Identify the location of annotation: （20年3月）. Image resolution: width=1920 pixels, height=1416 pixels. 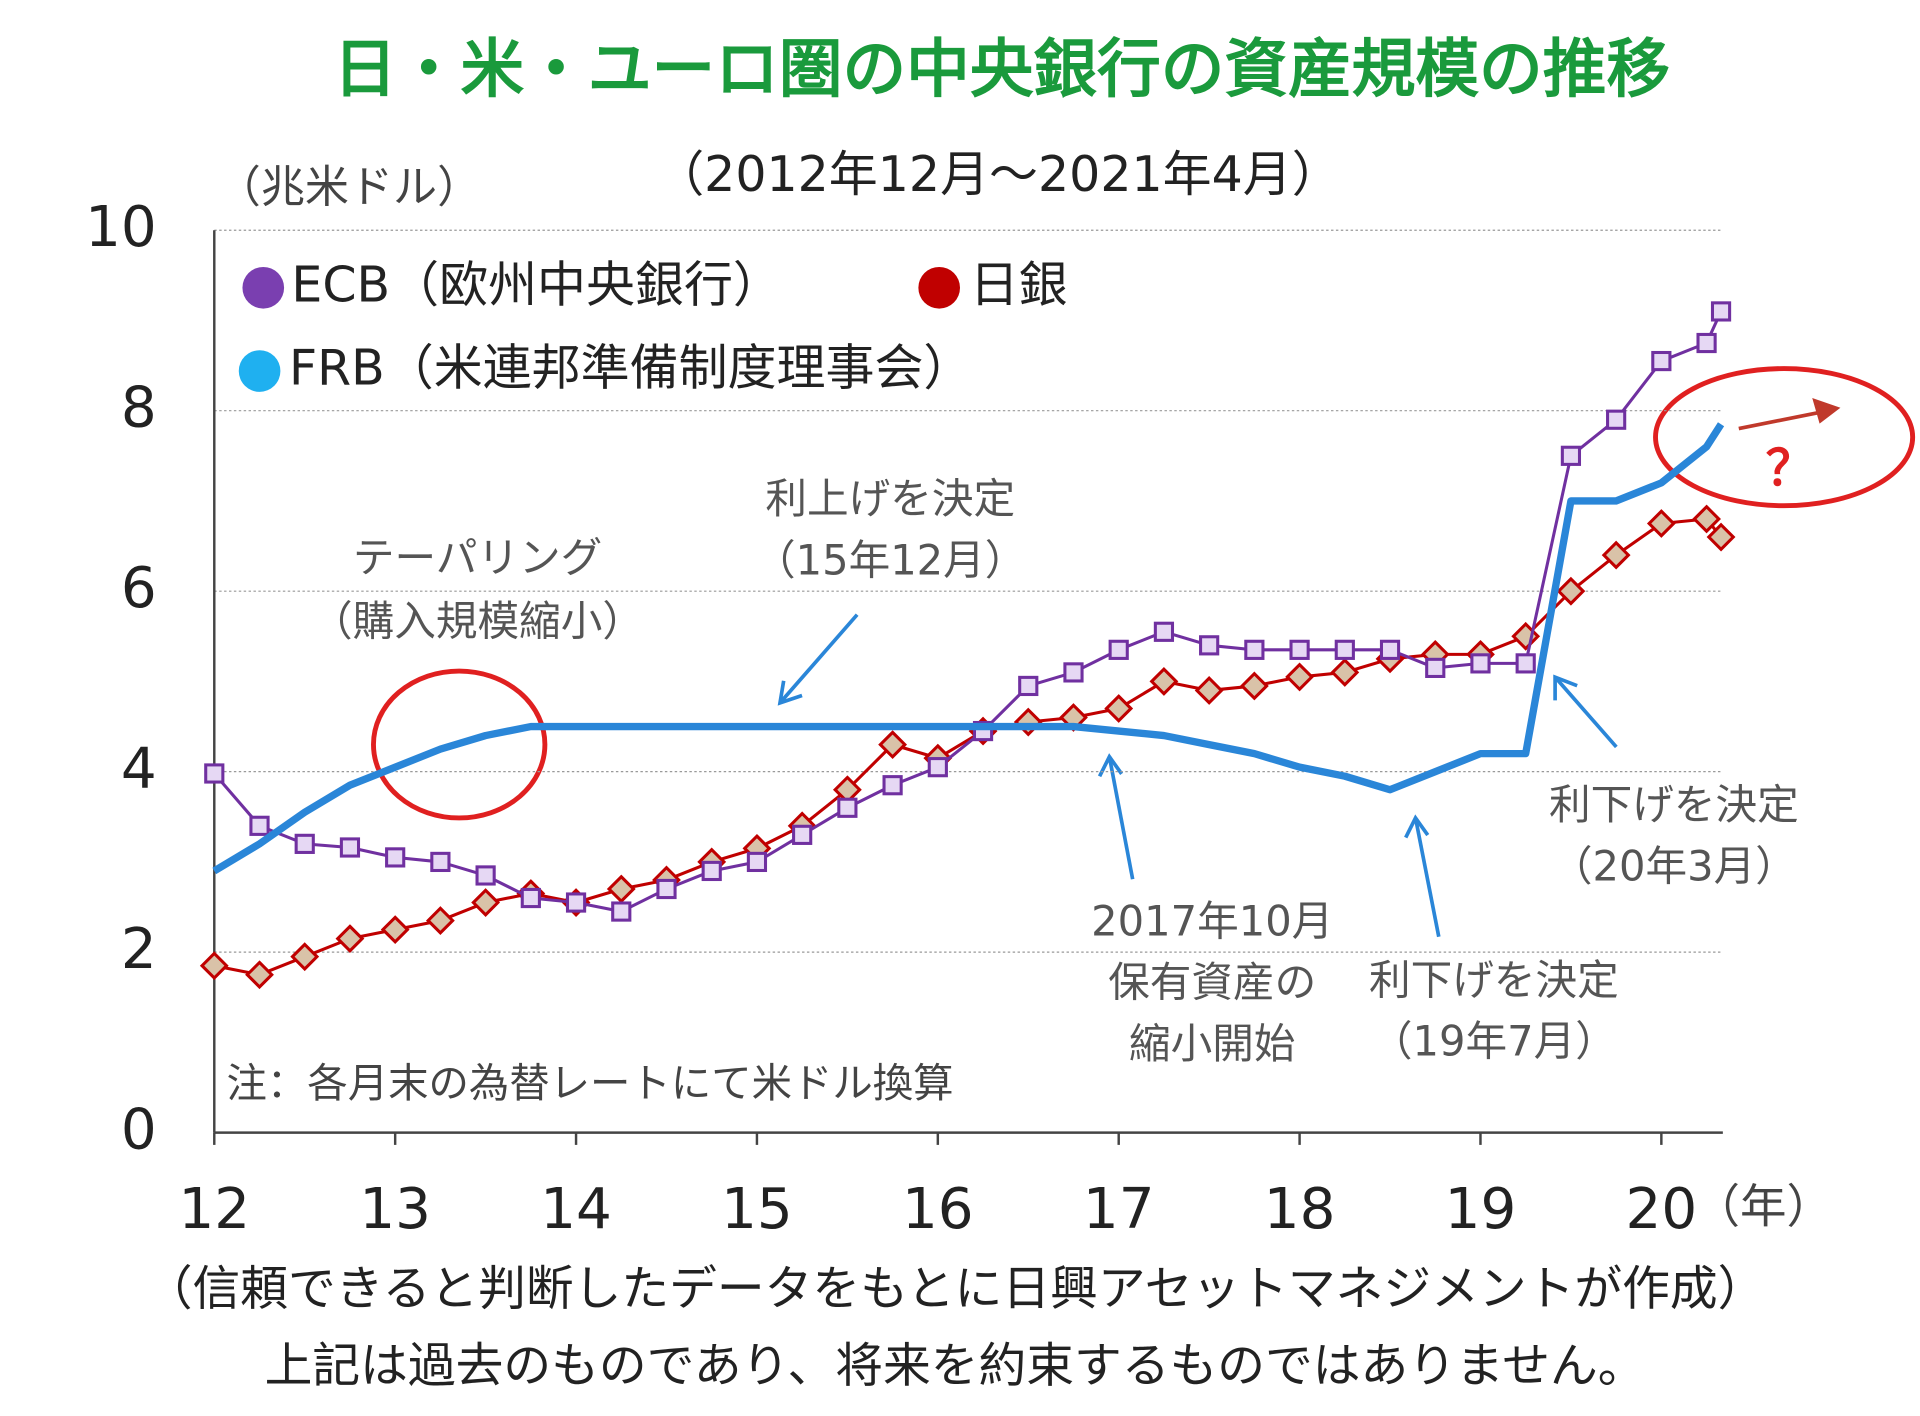
(1674, 865).